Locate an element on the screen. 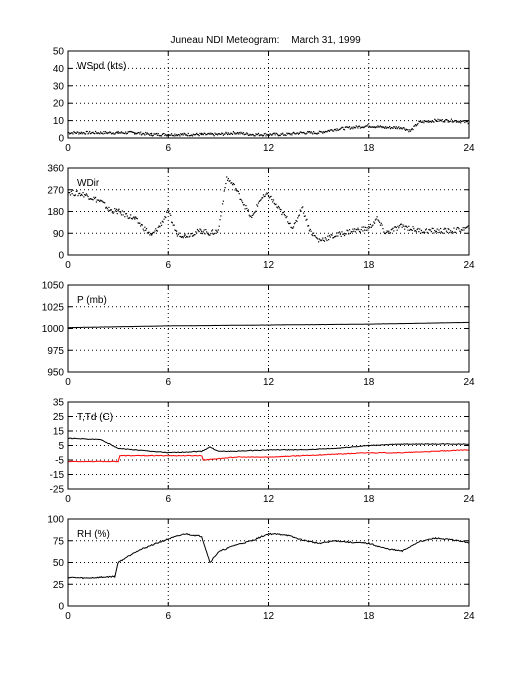  y-tick-label: 270 is located at coordinates (55, 190).